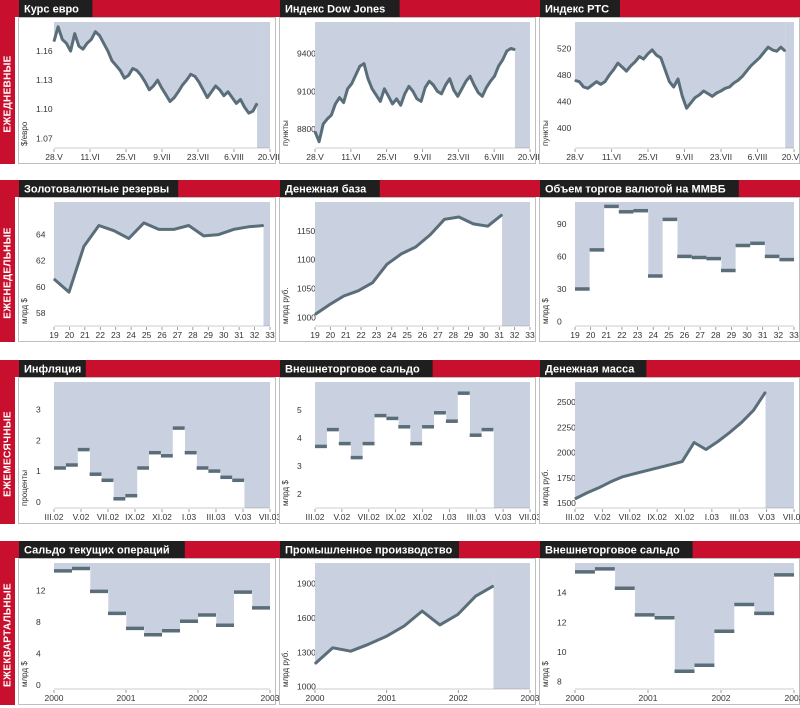 The image size is (800, 708). What do you see at coordinates (409, 264) in the screenshot?
I see `series-line` at bounding box center [409, 264].